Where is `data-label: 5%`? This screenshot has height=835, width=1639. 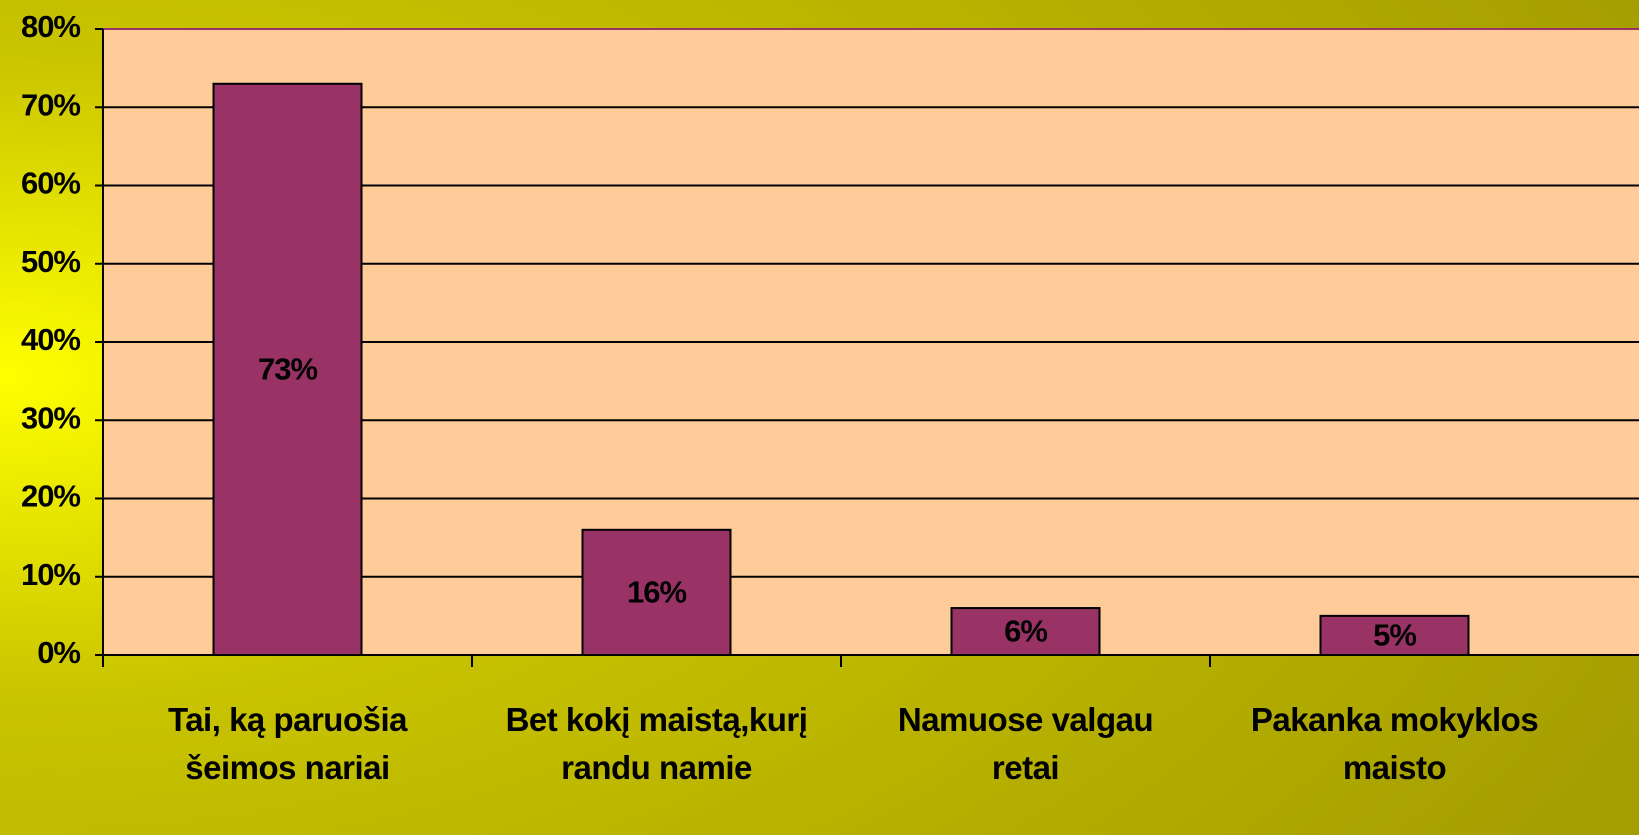 data-label: 5% is located at coordinates (1394, 635).